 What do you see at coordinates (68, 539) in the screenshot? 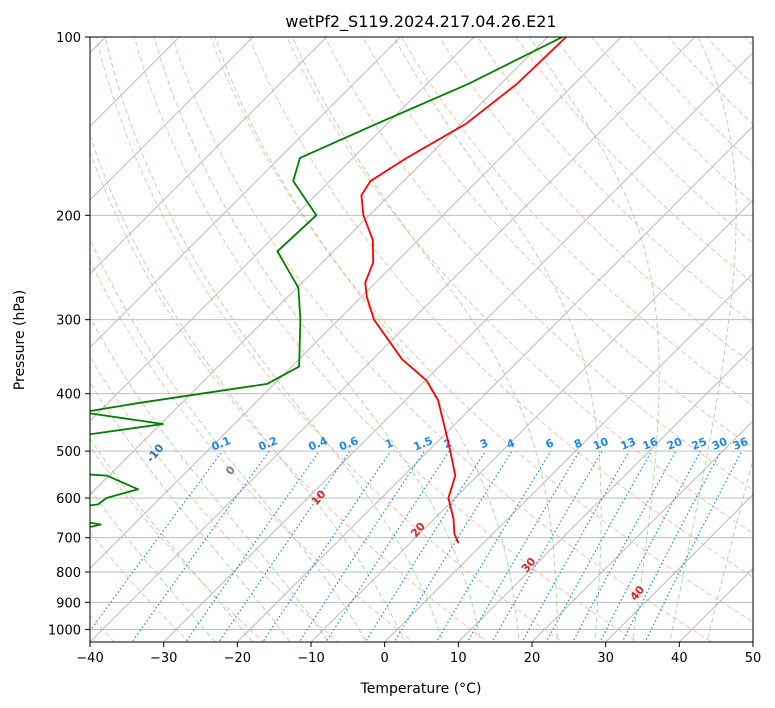
I see `y-tick-label: 700` at bounding box center [68, 539].